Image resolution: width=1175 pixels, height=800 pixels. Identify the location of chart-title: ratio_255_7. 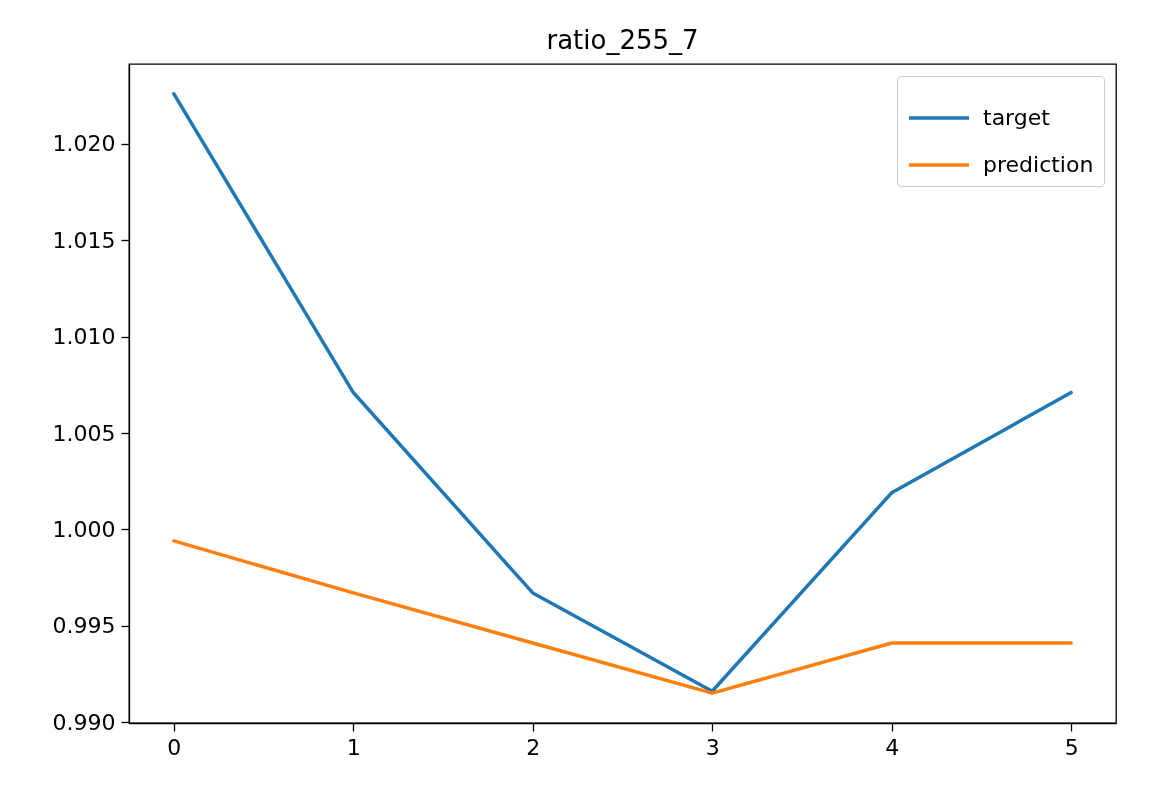
(622, 40).